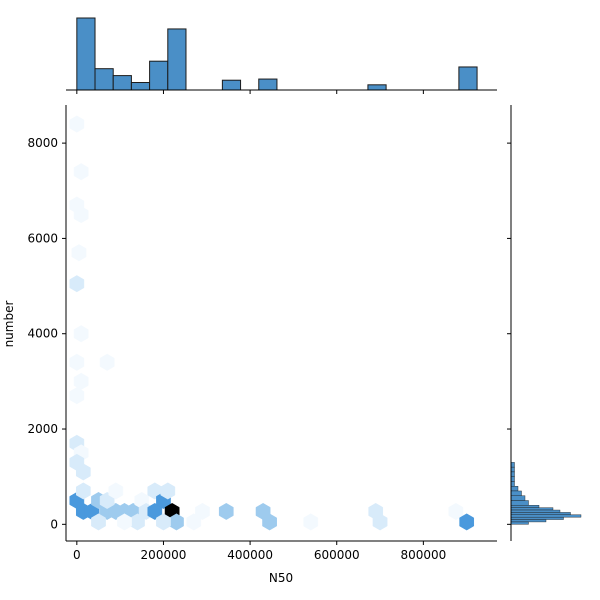 The width and height of the screenshot is (600, 600). Describe the element at coordinates (42, 429) in the screenshot. I see `y-tick-label: 2000` at that location.